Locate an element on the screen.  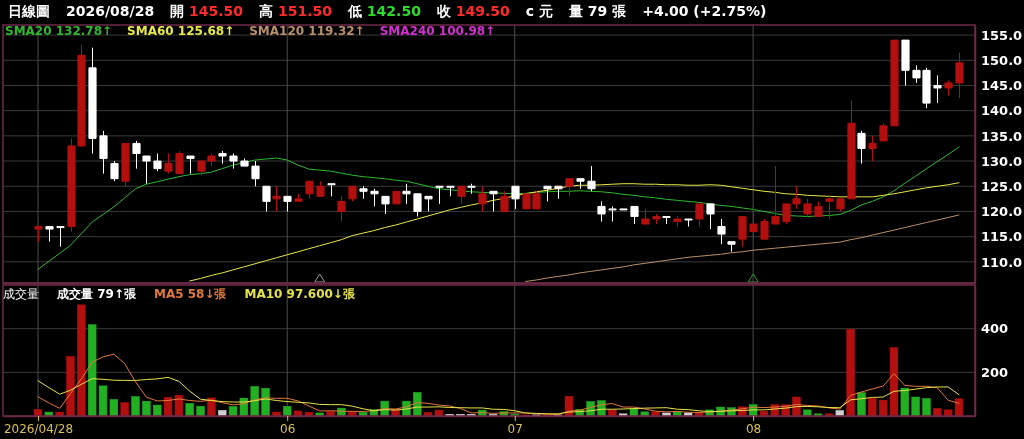
y-tick-label: 115.0 is located at coordinates (1002, 237).